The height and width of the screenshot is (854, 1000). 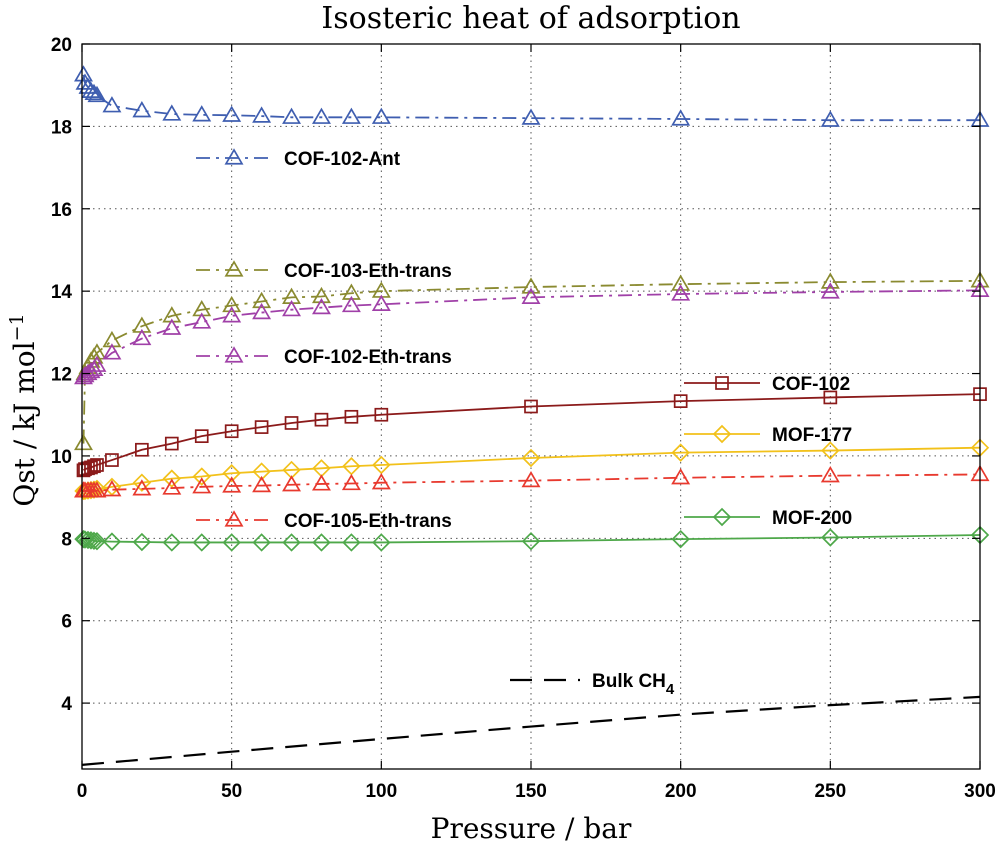 I want to click on y-tick-label: 16, so click(x=61, y=210).